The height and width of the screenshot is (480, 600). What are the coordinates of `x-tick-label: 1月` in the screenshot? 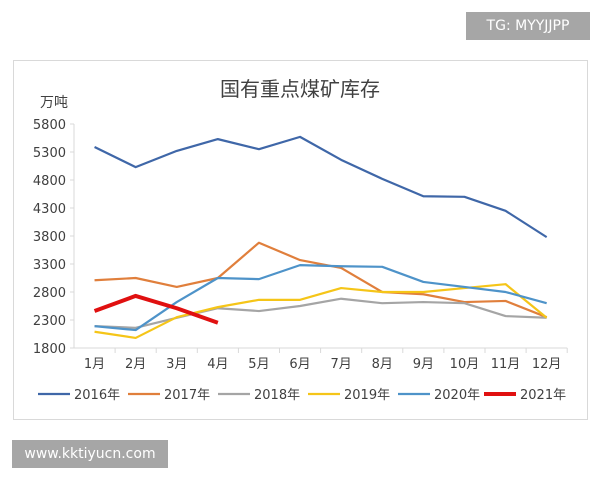 It's located at (94, 364).